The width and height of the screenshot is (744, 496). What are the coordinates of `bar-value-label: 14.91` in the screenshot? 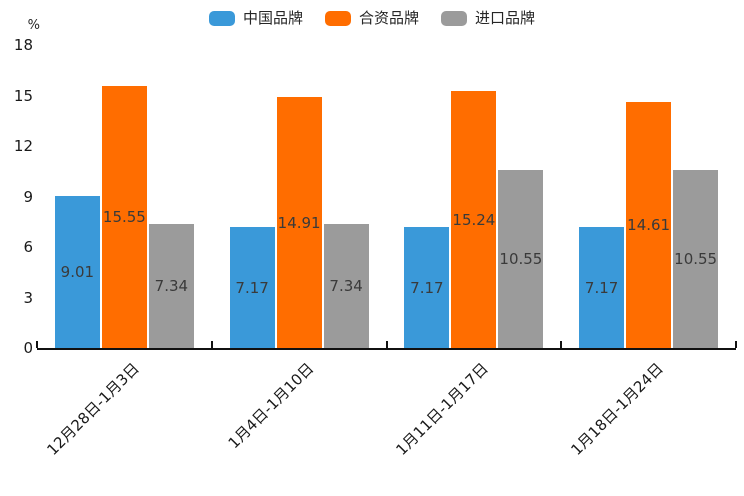 It's located at (299, 222).